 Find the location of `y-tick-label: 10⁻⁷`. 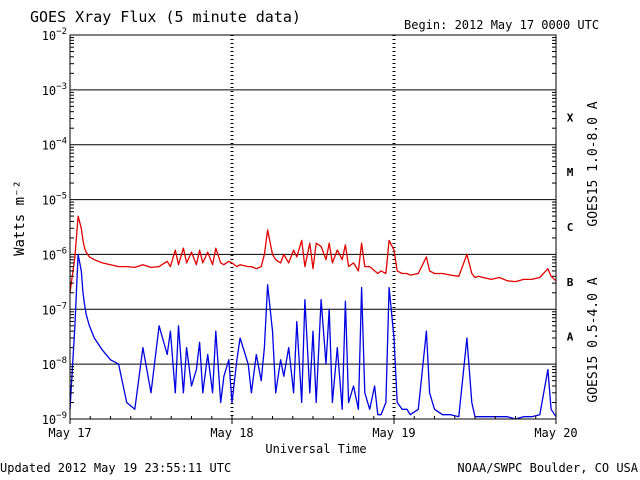

y-tick-label: 10⁻⁷ is located at coordinates (54, 309).